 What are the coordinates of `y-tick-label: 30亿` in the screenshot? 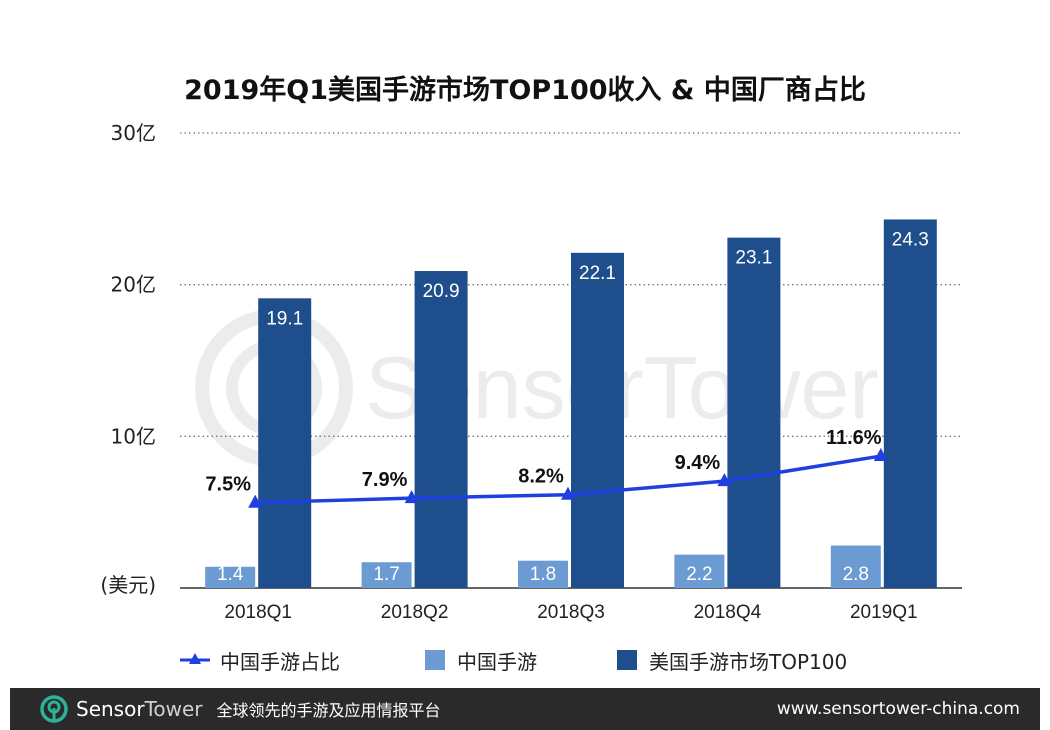 It's located at (133, 133).